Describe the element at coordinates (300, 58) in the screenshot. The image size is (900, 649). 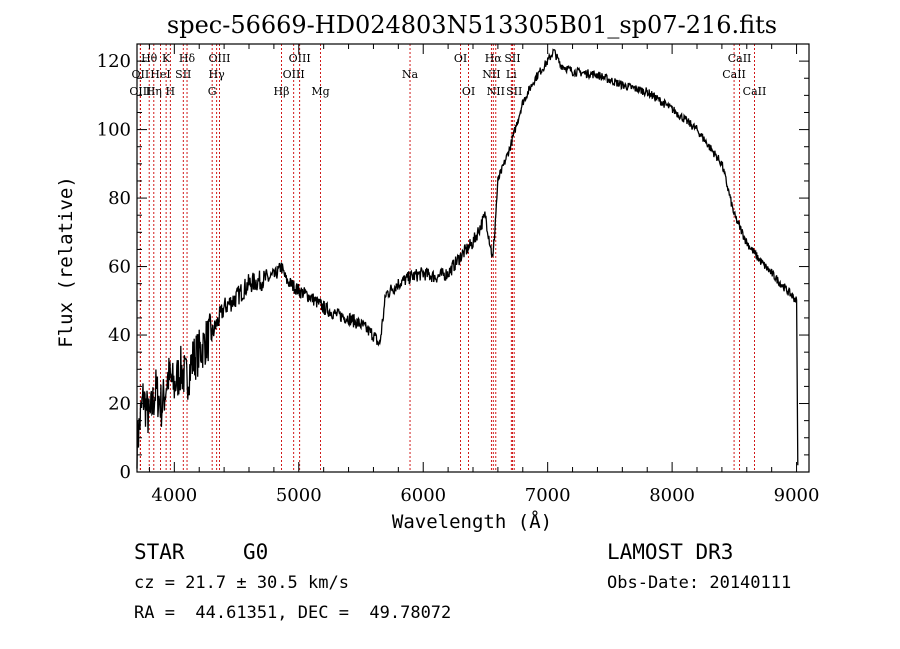
I see `line-label-13: OIII` at that location.